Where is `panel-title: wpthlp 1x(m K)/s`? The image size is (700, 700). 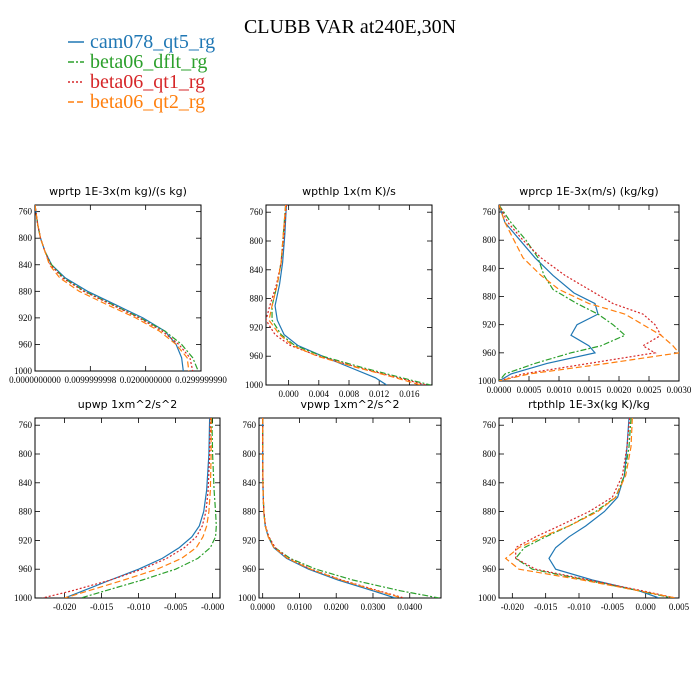
panel-title: wpthlp 1x(m K)/s is located at coordinates (349, 191).